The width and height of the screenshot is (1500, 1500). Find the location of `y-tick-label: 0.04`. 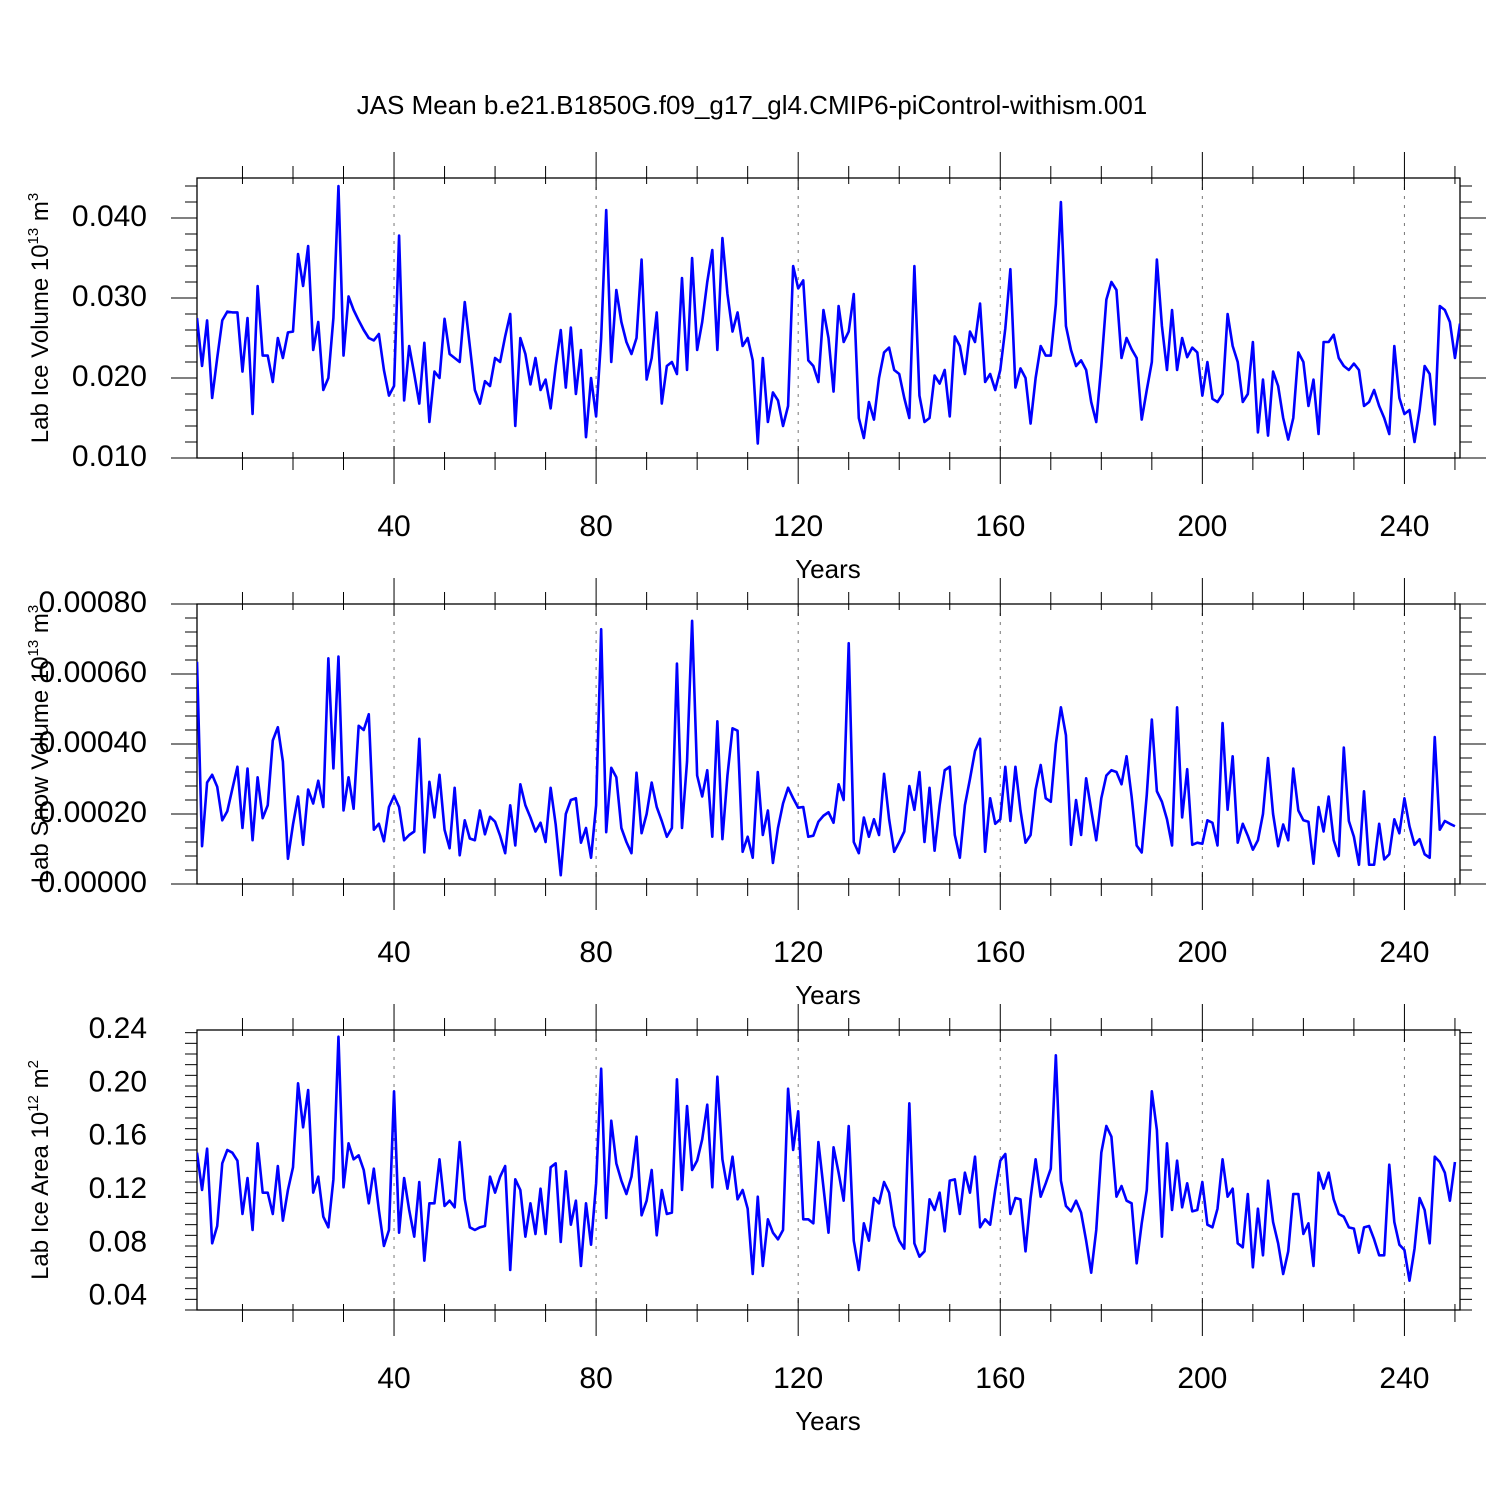

y-tick-label: 0.04 is located at coordinates (118, 1295).